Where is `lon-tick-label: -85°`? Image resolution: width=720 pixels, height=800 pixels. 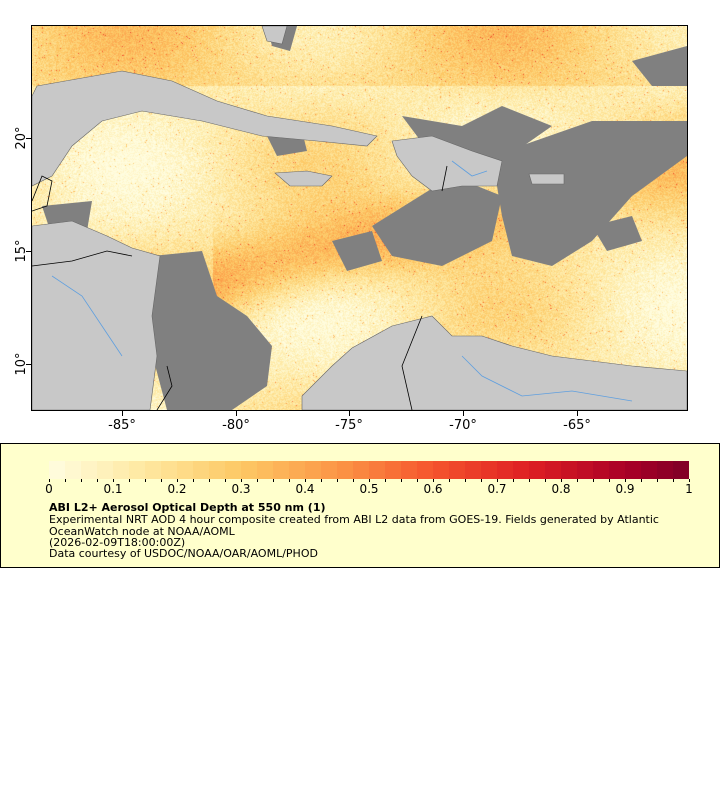
lon-tick-label: -85° is located at coordinates (122, 425).